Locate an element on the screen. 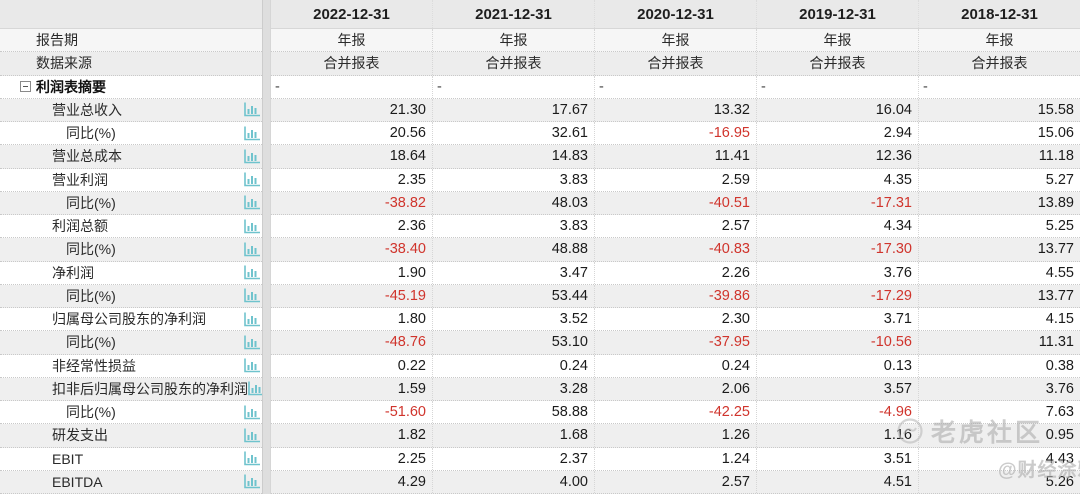  cell-value: -16.95 is located at coordinates (676, 133).